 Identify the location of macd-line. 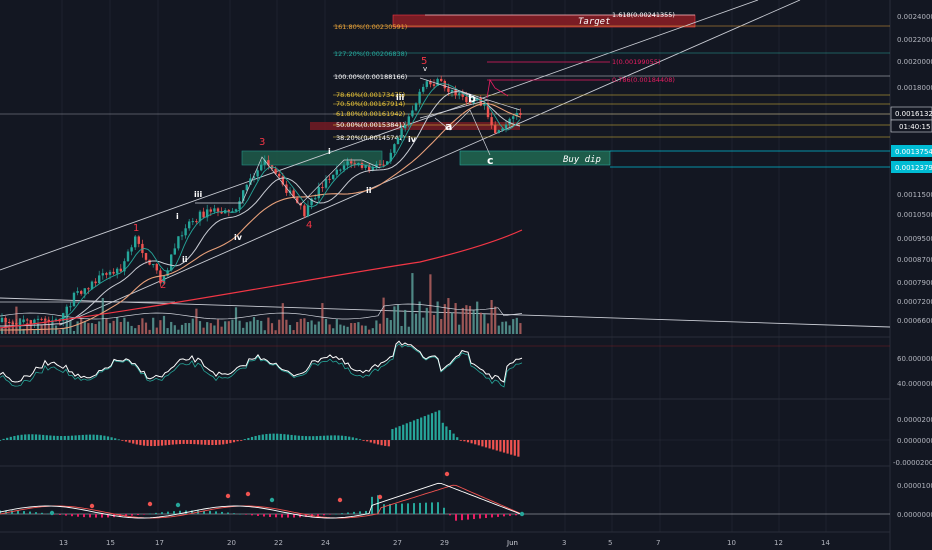
(261, 500).